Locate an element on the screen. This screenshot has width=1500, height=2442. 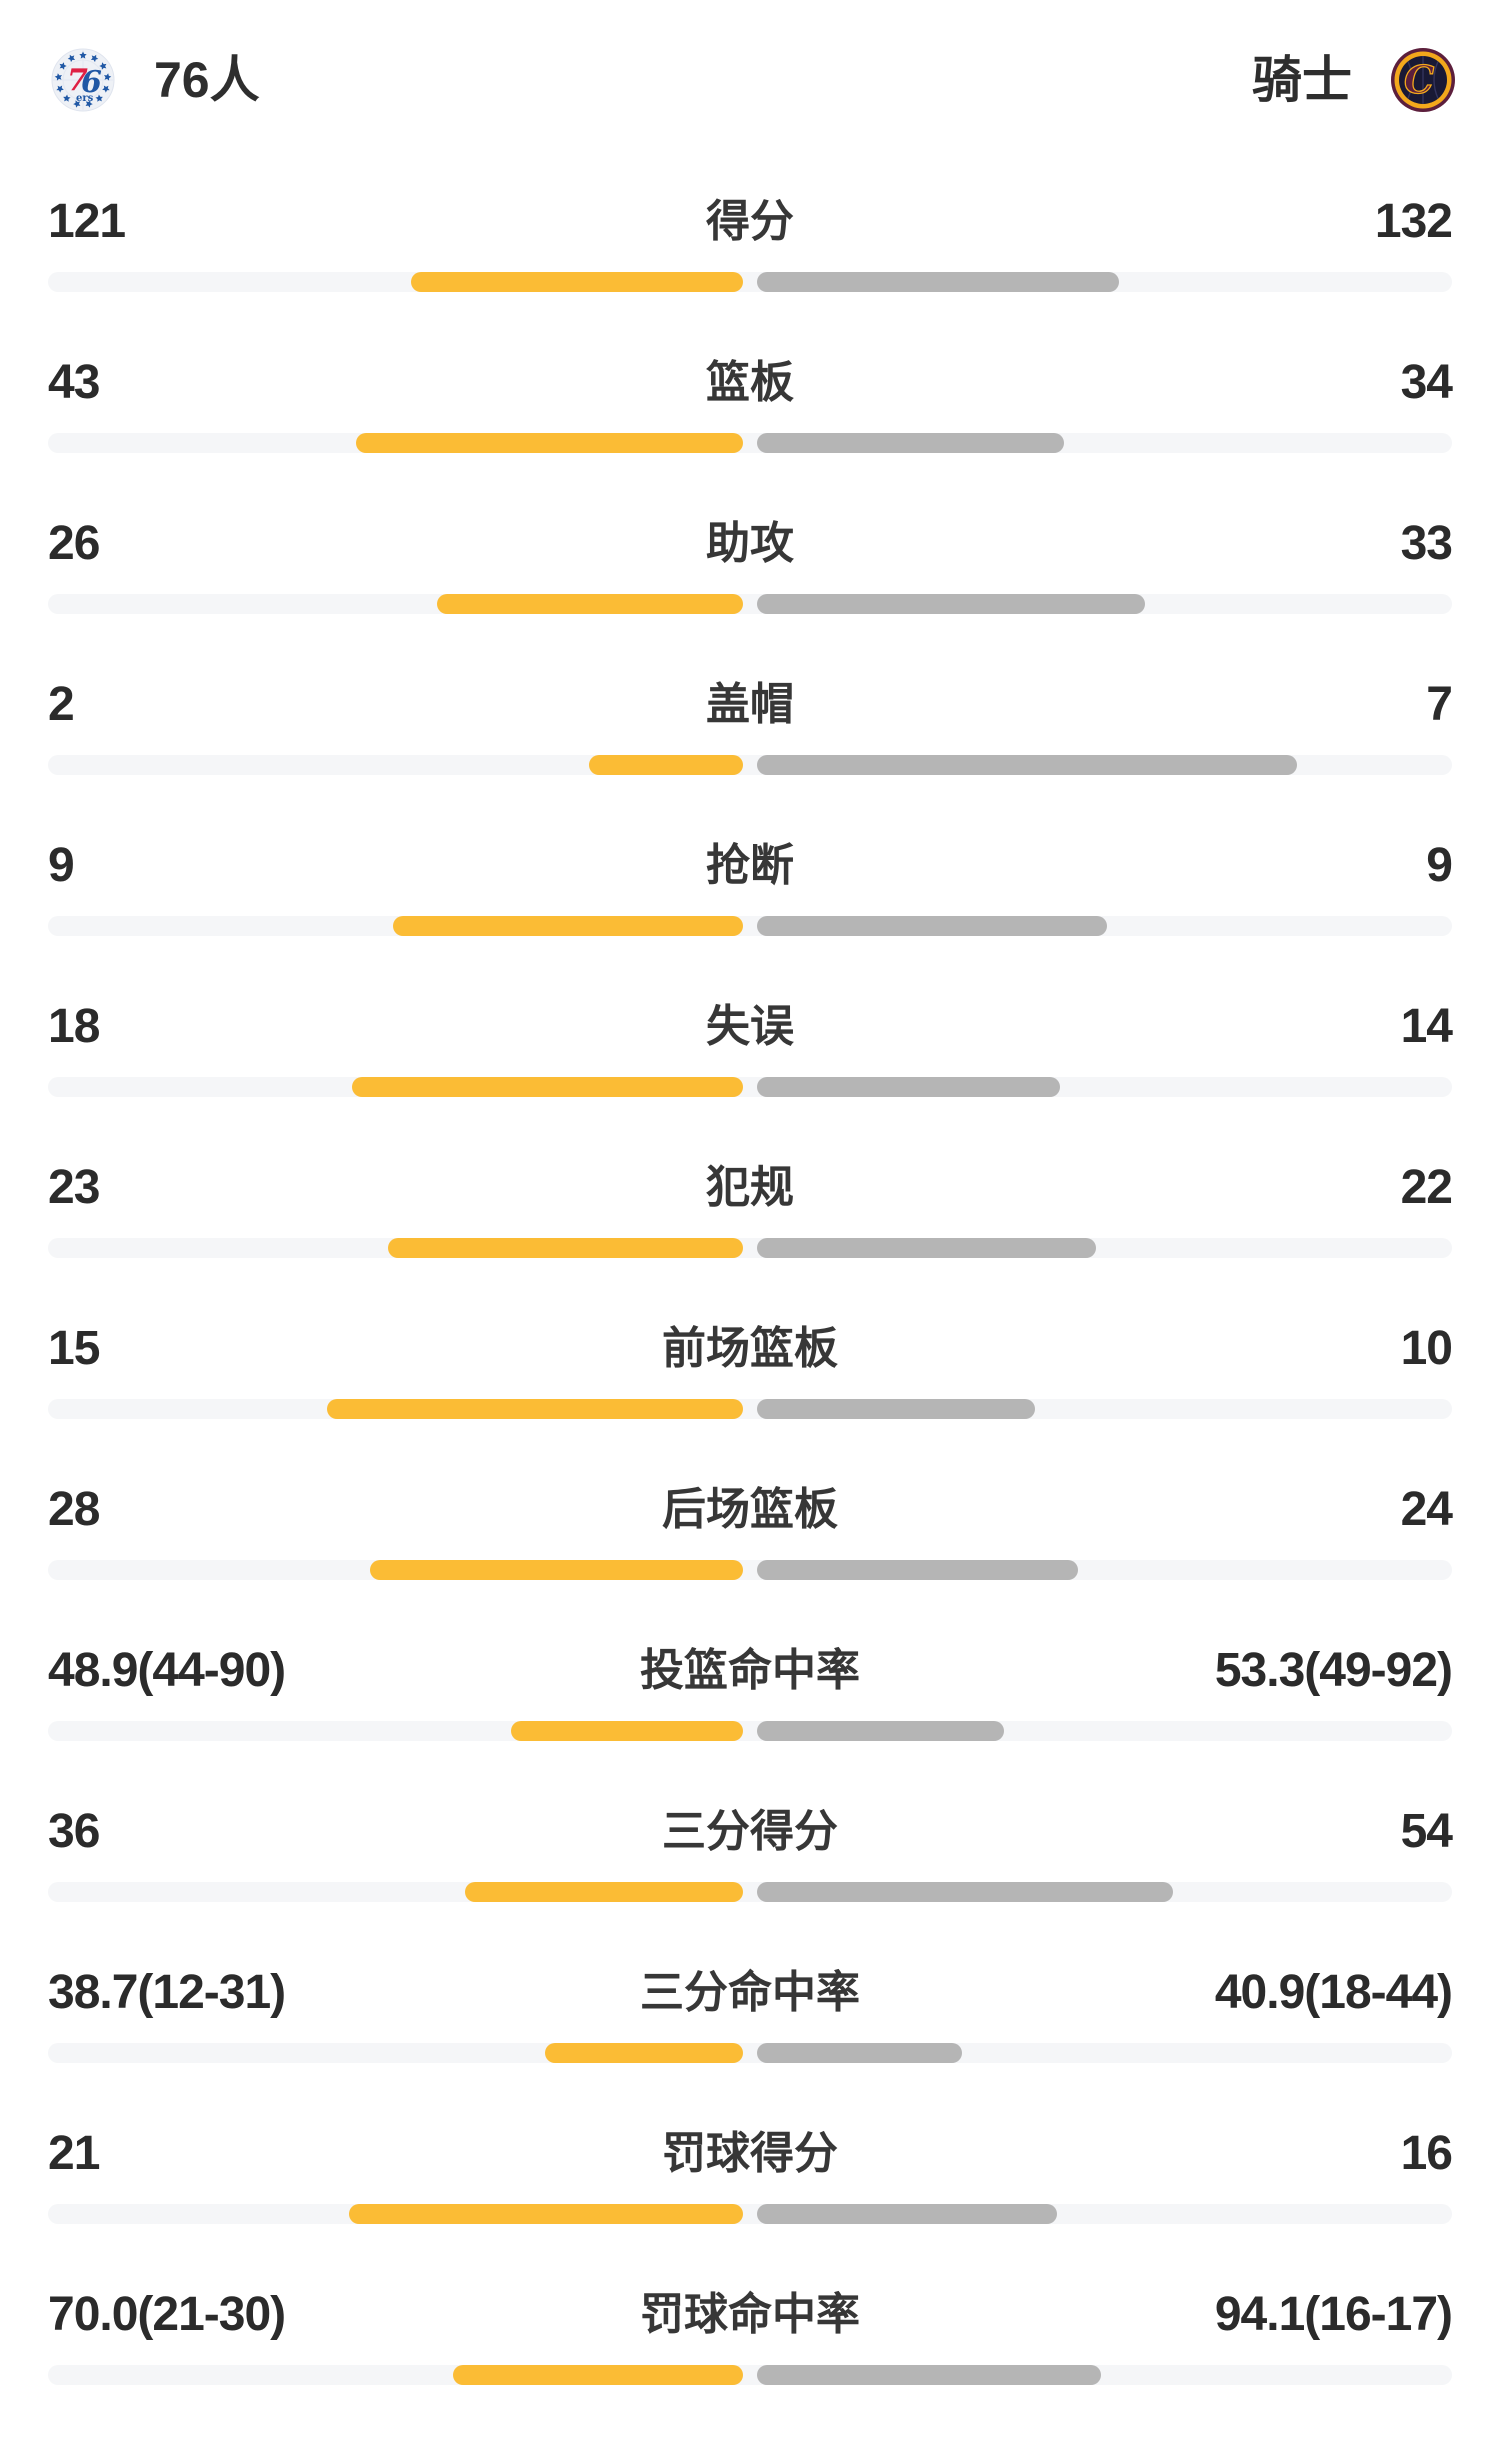
stat-values-line: 36 三分得分 54 is located at coordinates (750, 1832).